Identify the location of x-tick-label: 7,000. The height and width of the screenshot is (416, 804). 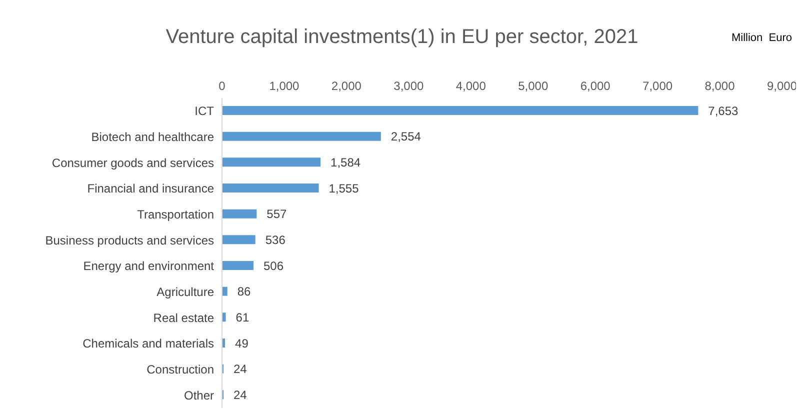
(657, 86).